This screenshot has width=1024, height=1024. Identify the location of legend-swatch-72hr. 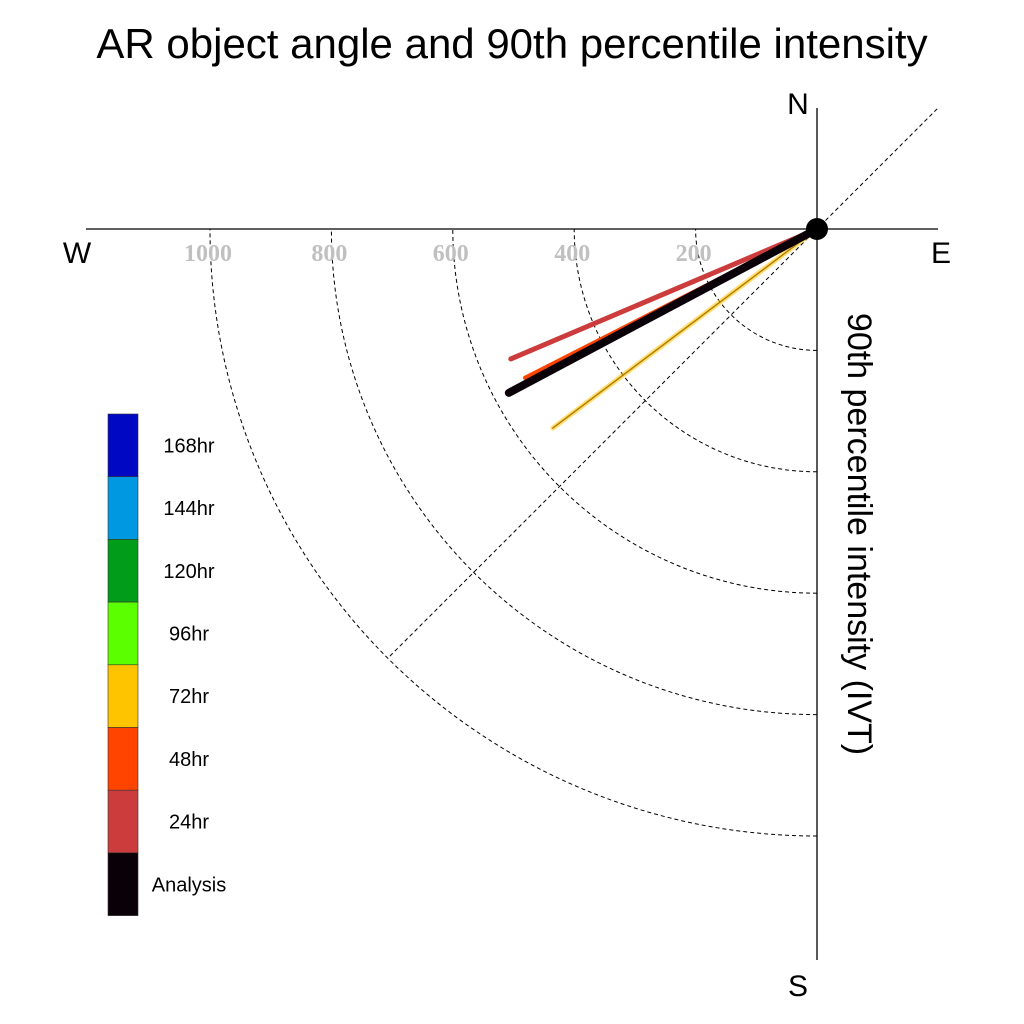
(123, 696).